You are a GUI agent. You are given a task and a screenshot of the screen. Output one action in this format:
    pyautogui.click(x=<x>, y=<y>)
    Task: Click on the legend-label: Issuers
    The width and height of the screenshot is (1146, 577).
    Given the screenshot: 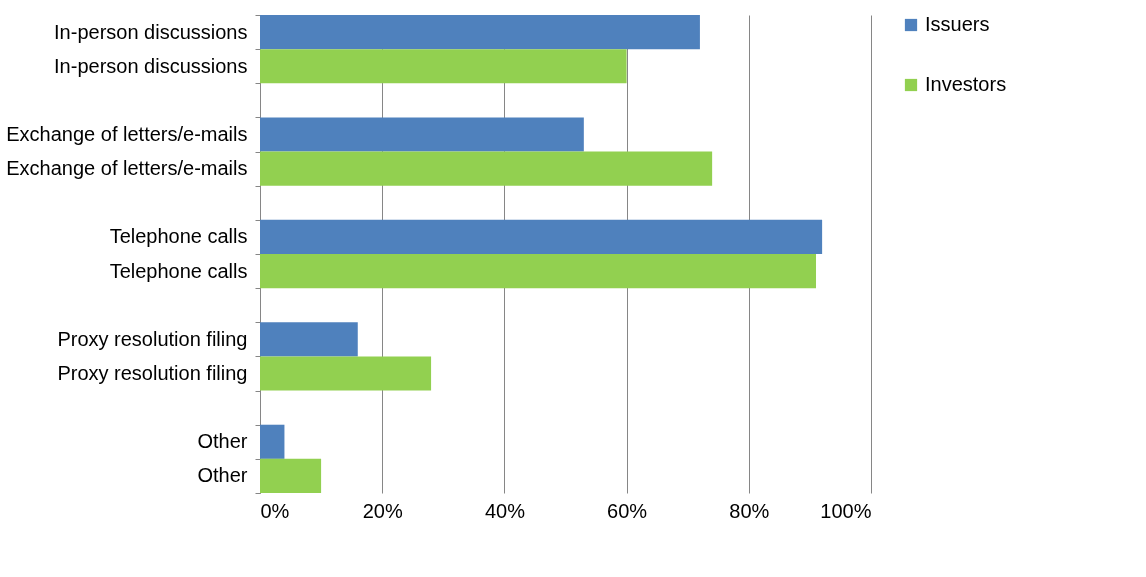 What is the action you would take?
    pyautogui.click(x=957, y=24)
    